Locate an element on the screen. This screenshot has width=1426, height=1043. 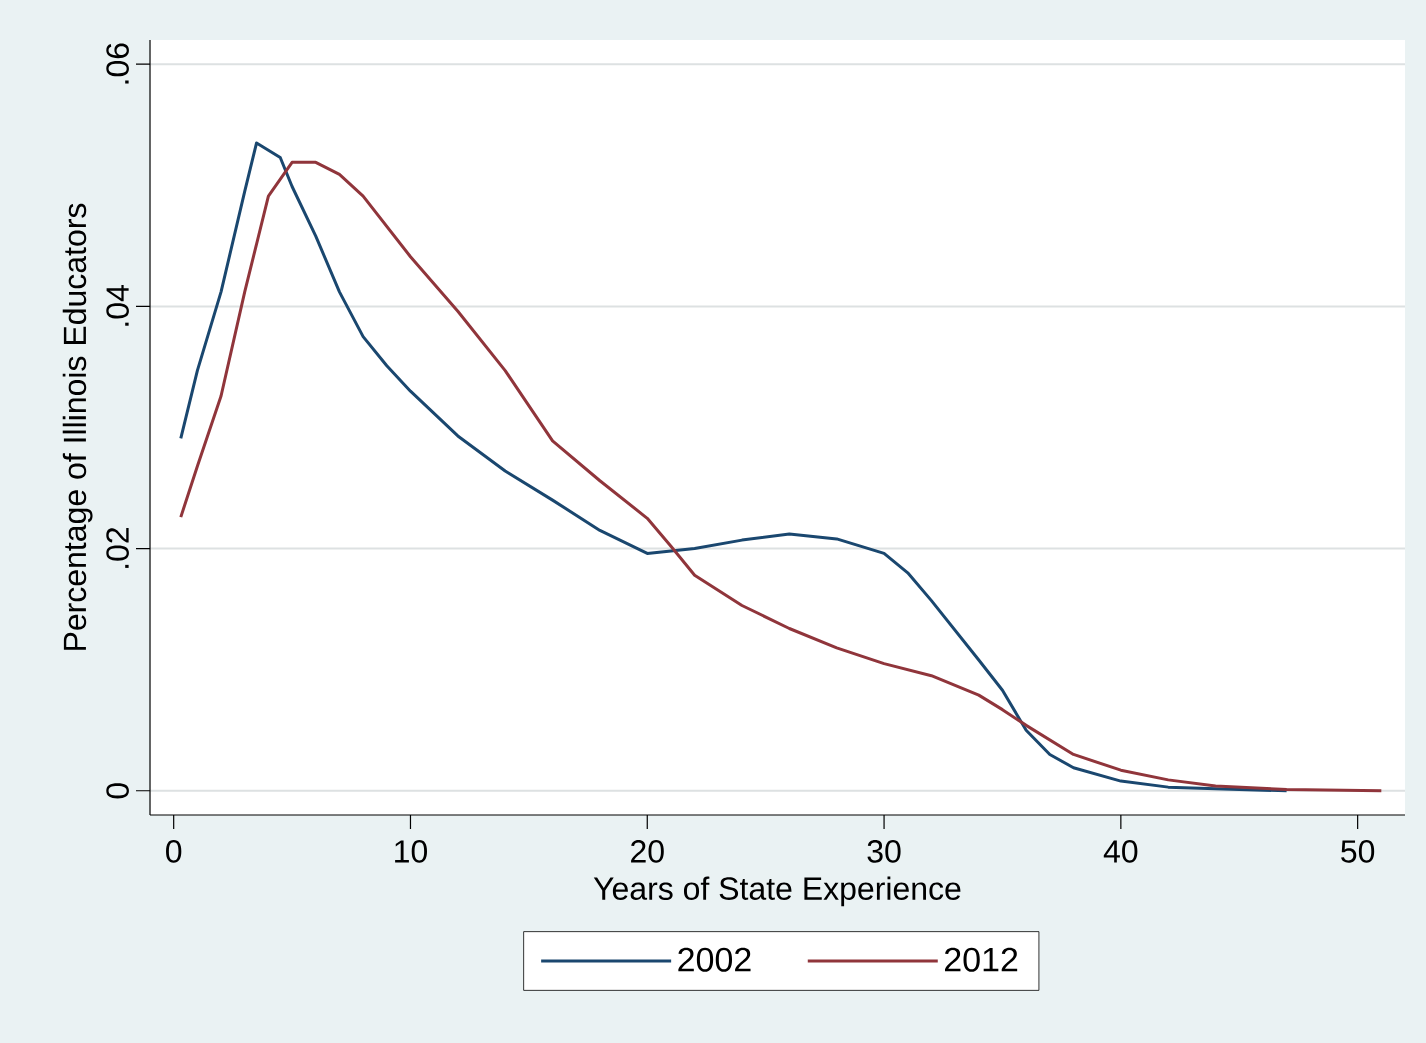
x-tick-label: 10 is located at coordinates (411, 851).